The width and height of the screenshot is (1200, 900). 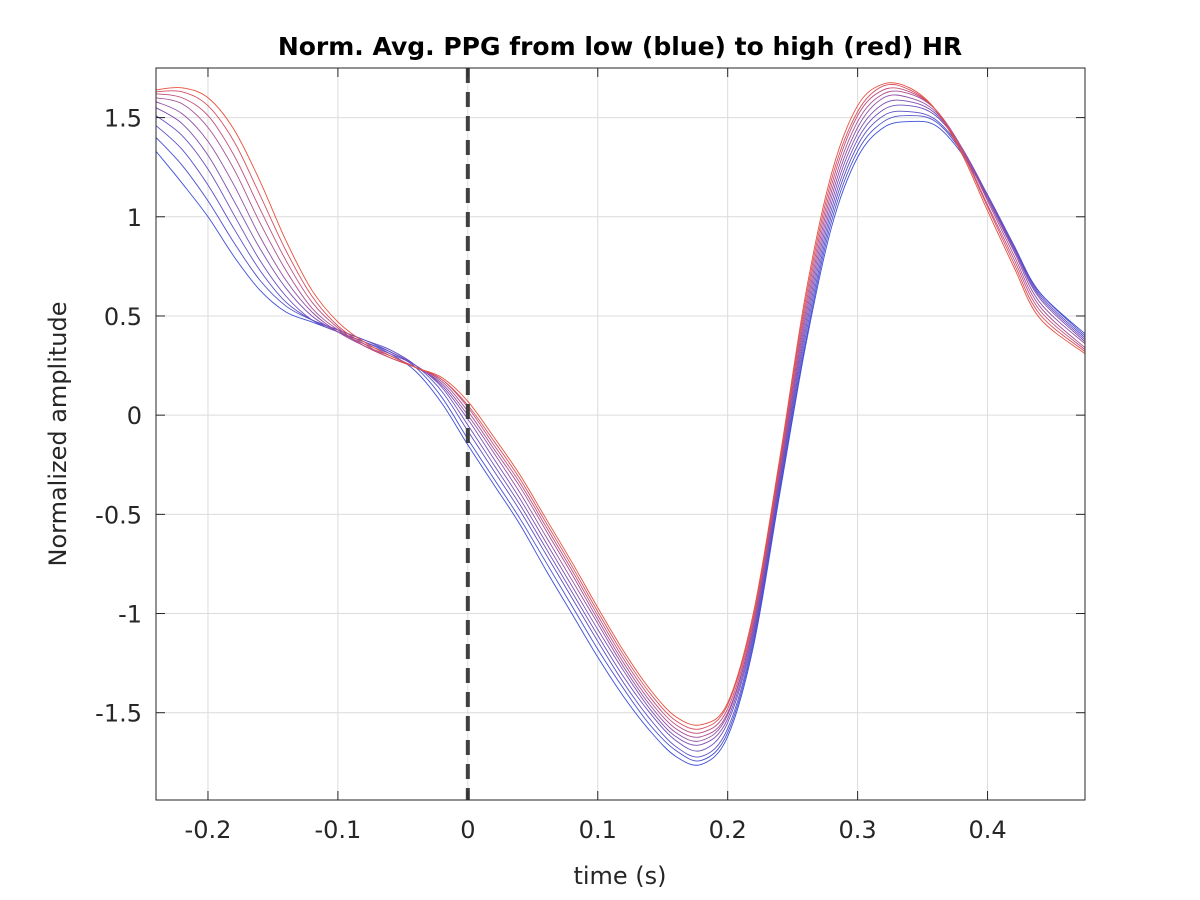 I want to click on y-tick-label: 0, so click(x=134, y=416).